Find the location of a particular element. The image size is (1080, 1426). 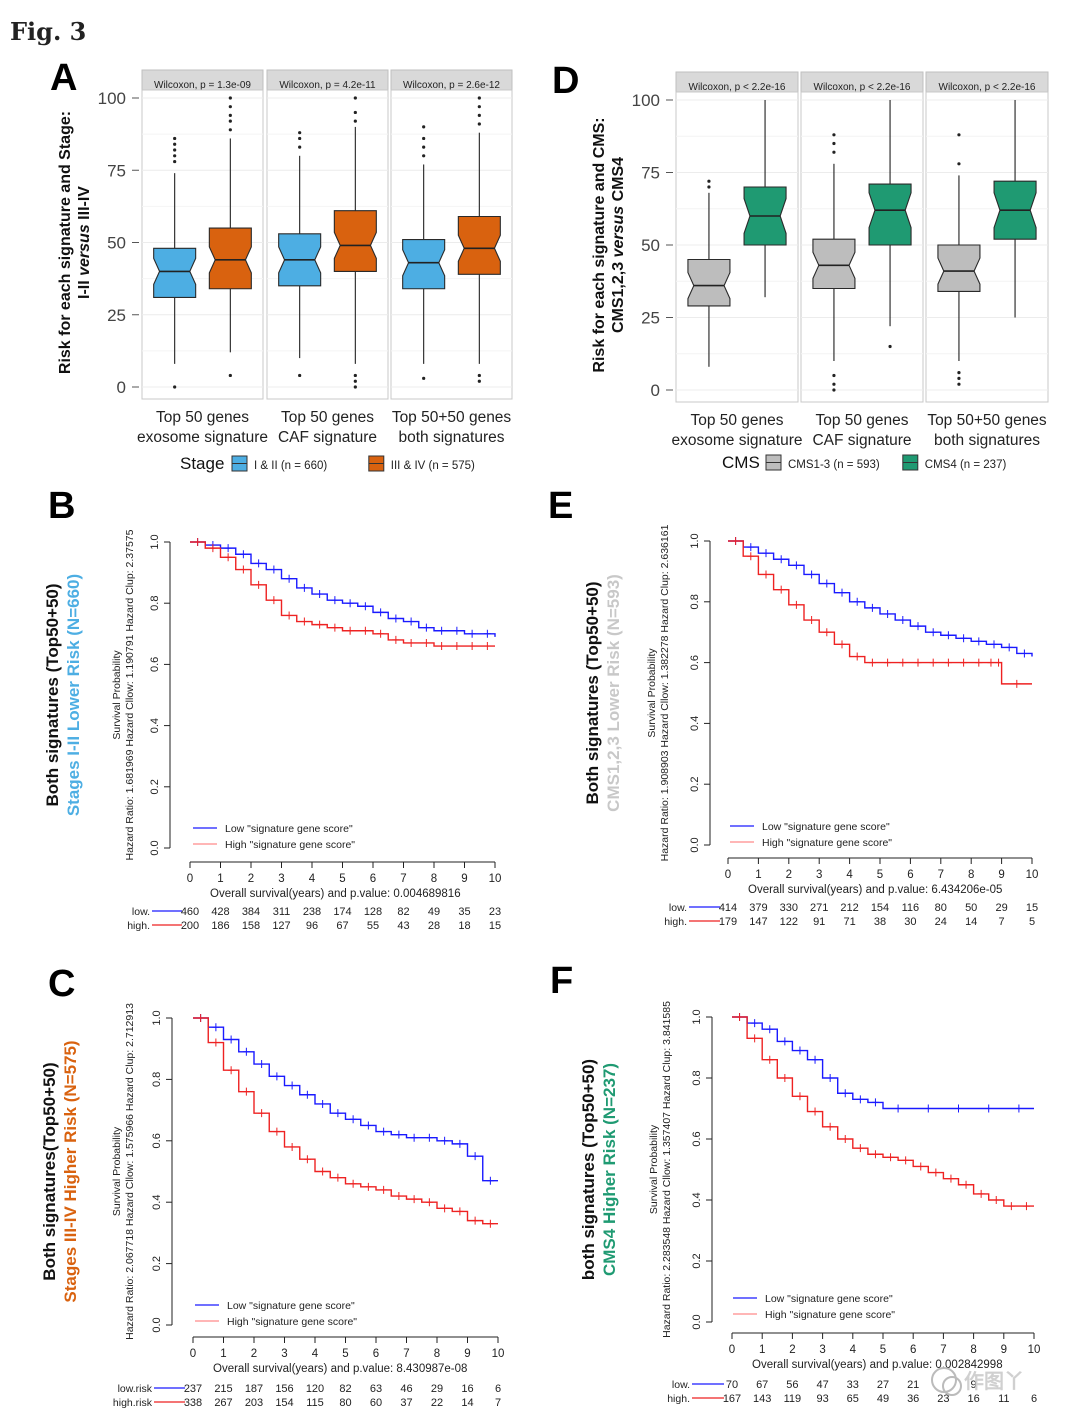

risk-table-value: 21 is located at coordinates (913, 1385).